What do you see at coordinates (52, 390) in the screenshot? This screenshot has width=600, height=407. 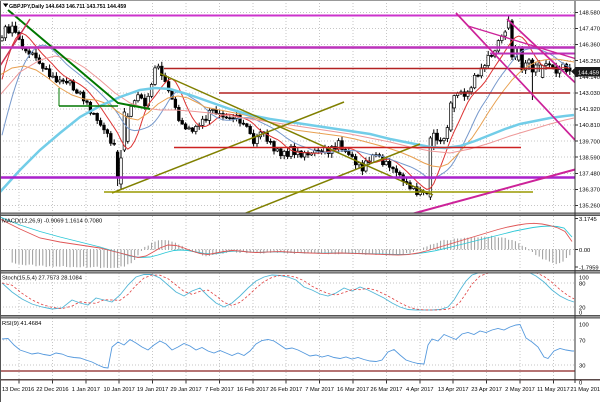 I see `svg-text: 22 Dec 2016` at bounding box center [52, 390].